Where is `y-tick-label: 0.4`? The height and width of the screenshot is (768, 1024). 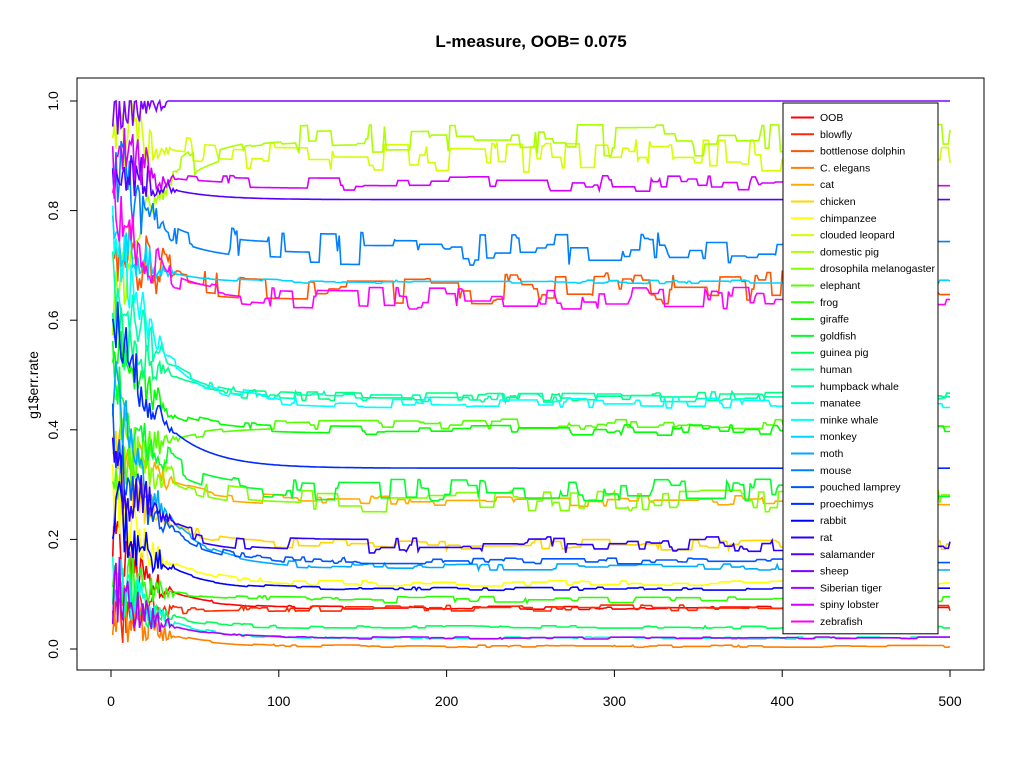 y-tick-label: 0.4 is located at coordinates (53, 430).